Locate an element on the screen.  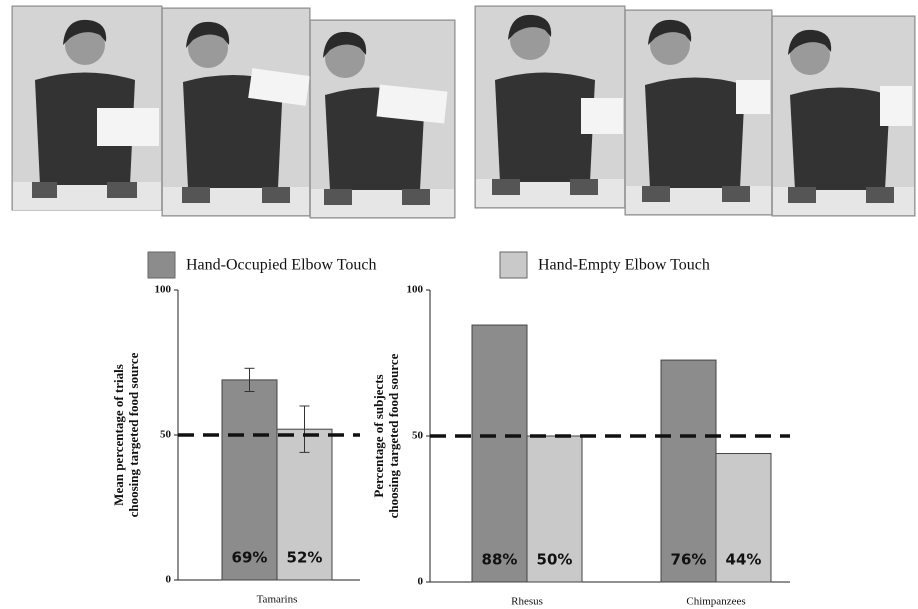
legend-label: Hand-Occupied Elbow Touch is located at coordinates (281, 265).